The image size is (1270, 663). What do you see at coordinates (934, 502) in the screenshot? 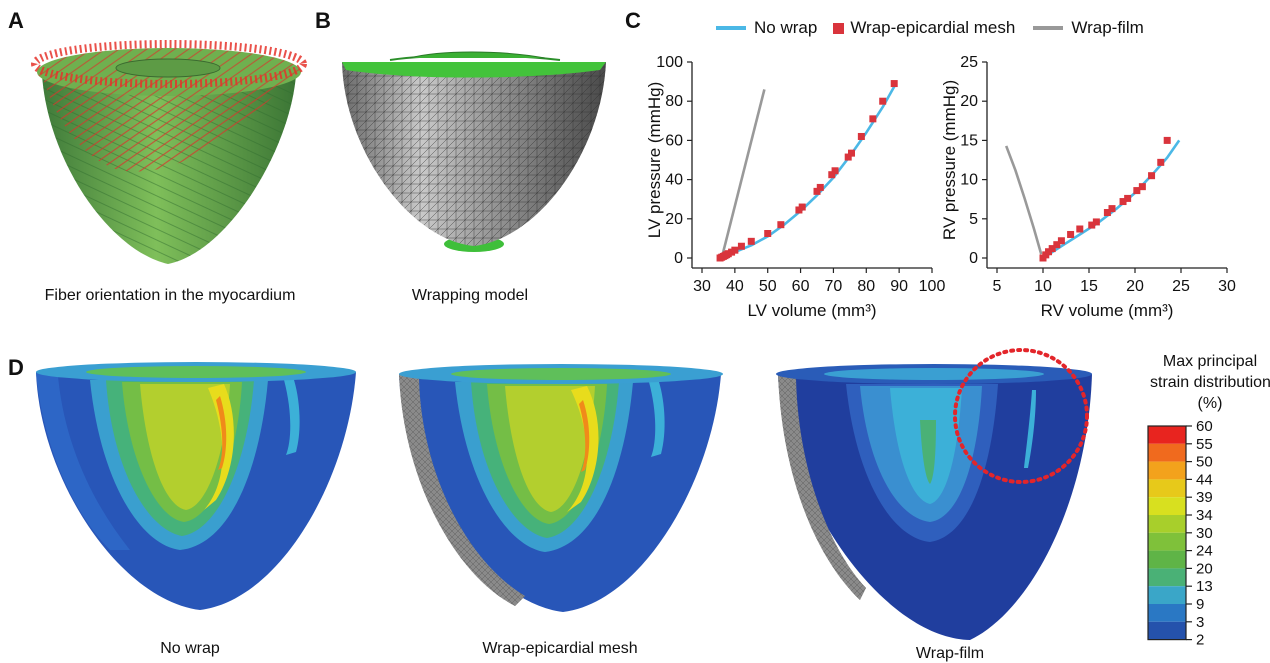
I see `strain-map-wrap-film` at bounding box center [934, 502].